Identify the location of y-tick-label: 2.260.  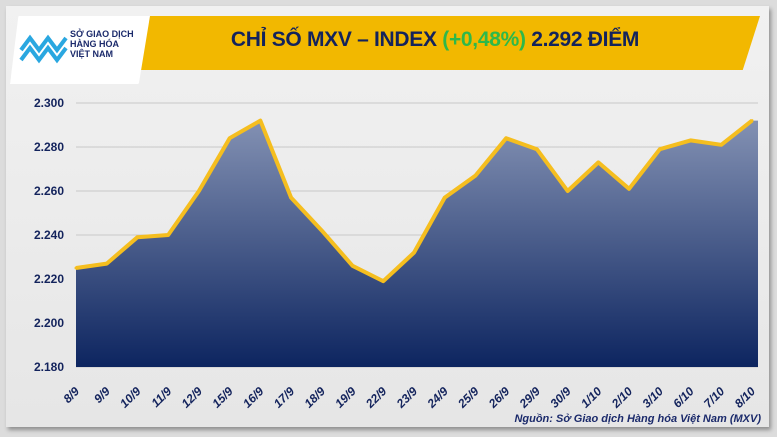
(49, 191).